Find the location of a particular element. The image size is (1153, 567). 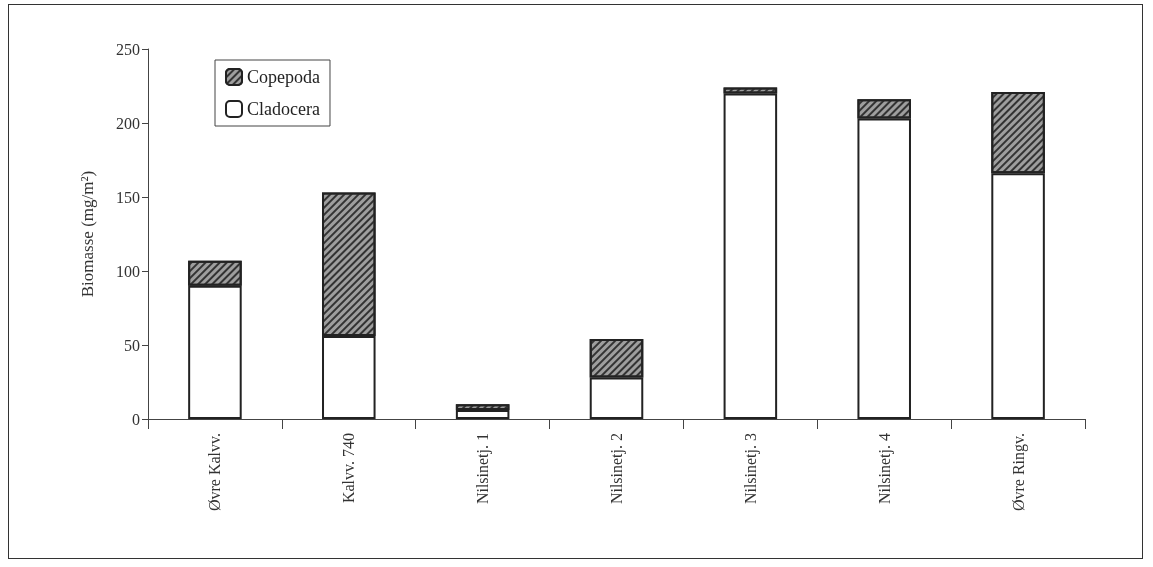

x-tick-label: Øvre Kalvv. is located at coordinates (215, 472).